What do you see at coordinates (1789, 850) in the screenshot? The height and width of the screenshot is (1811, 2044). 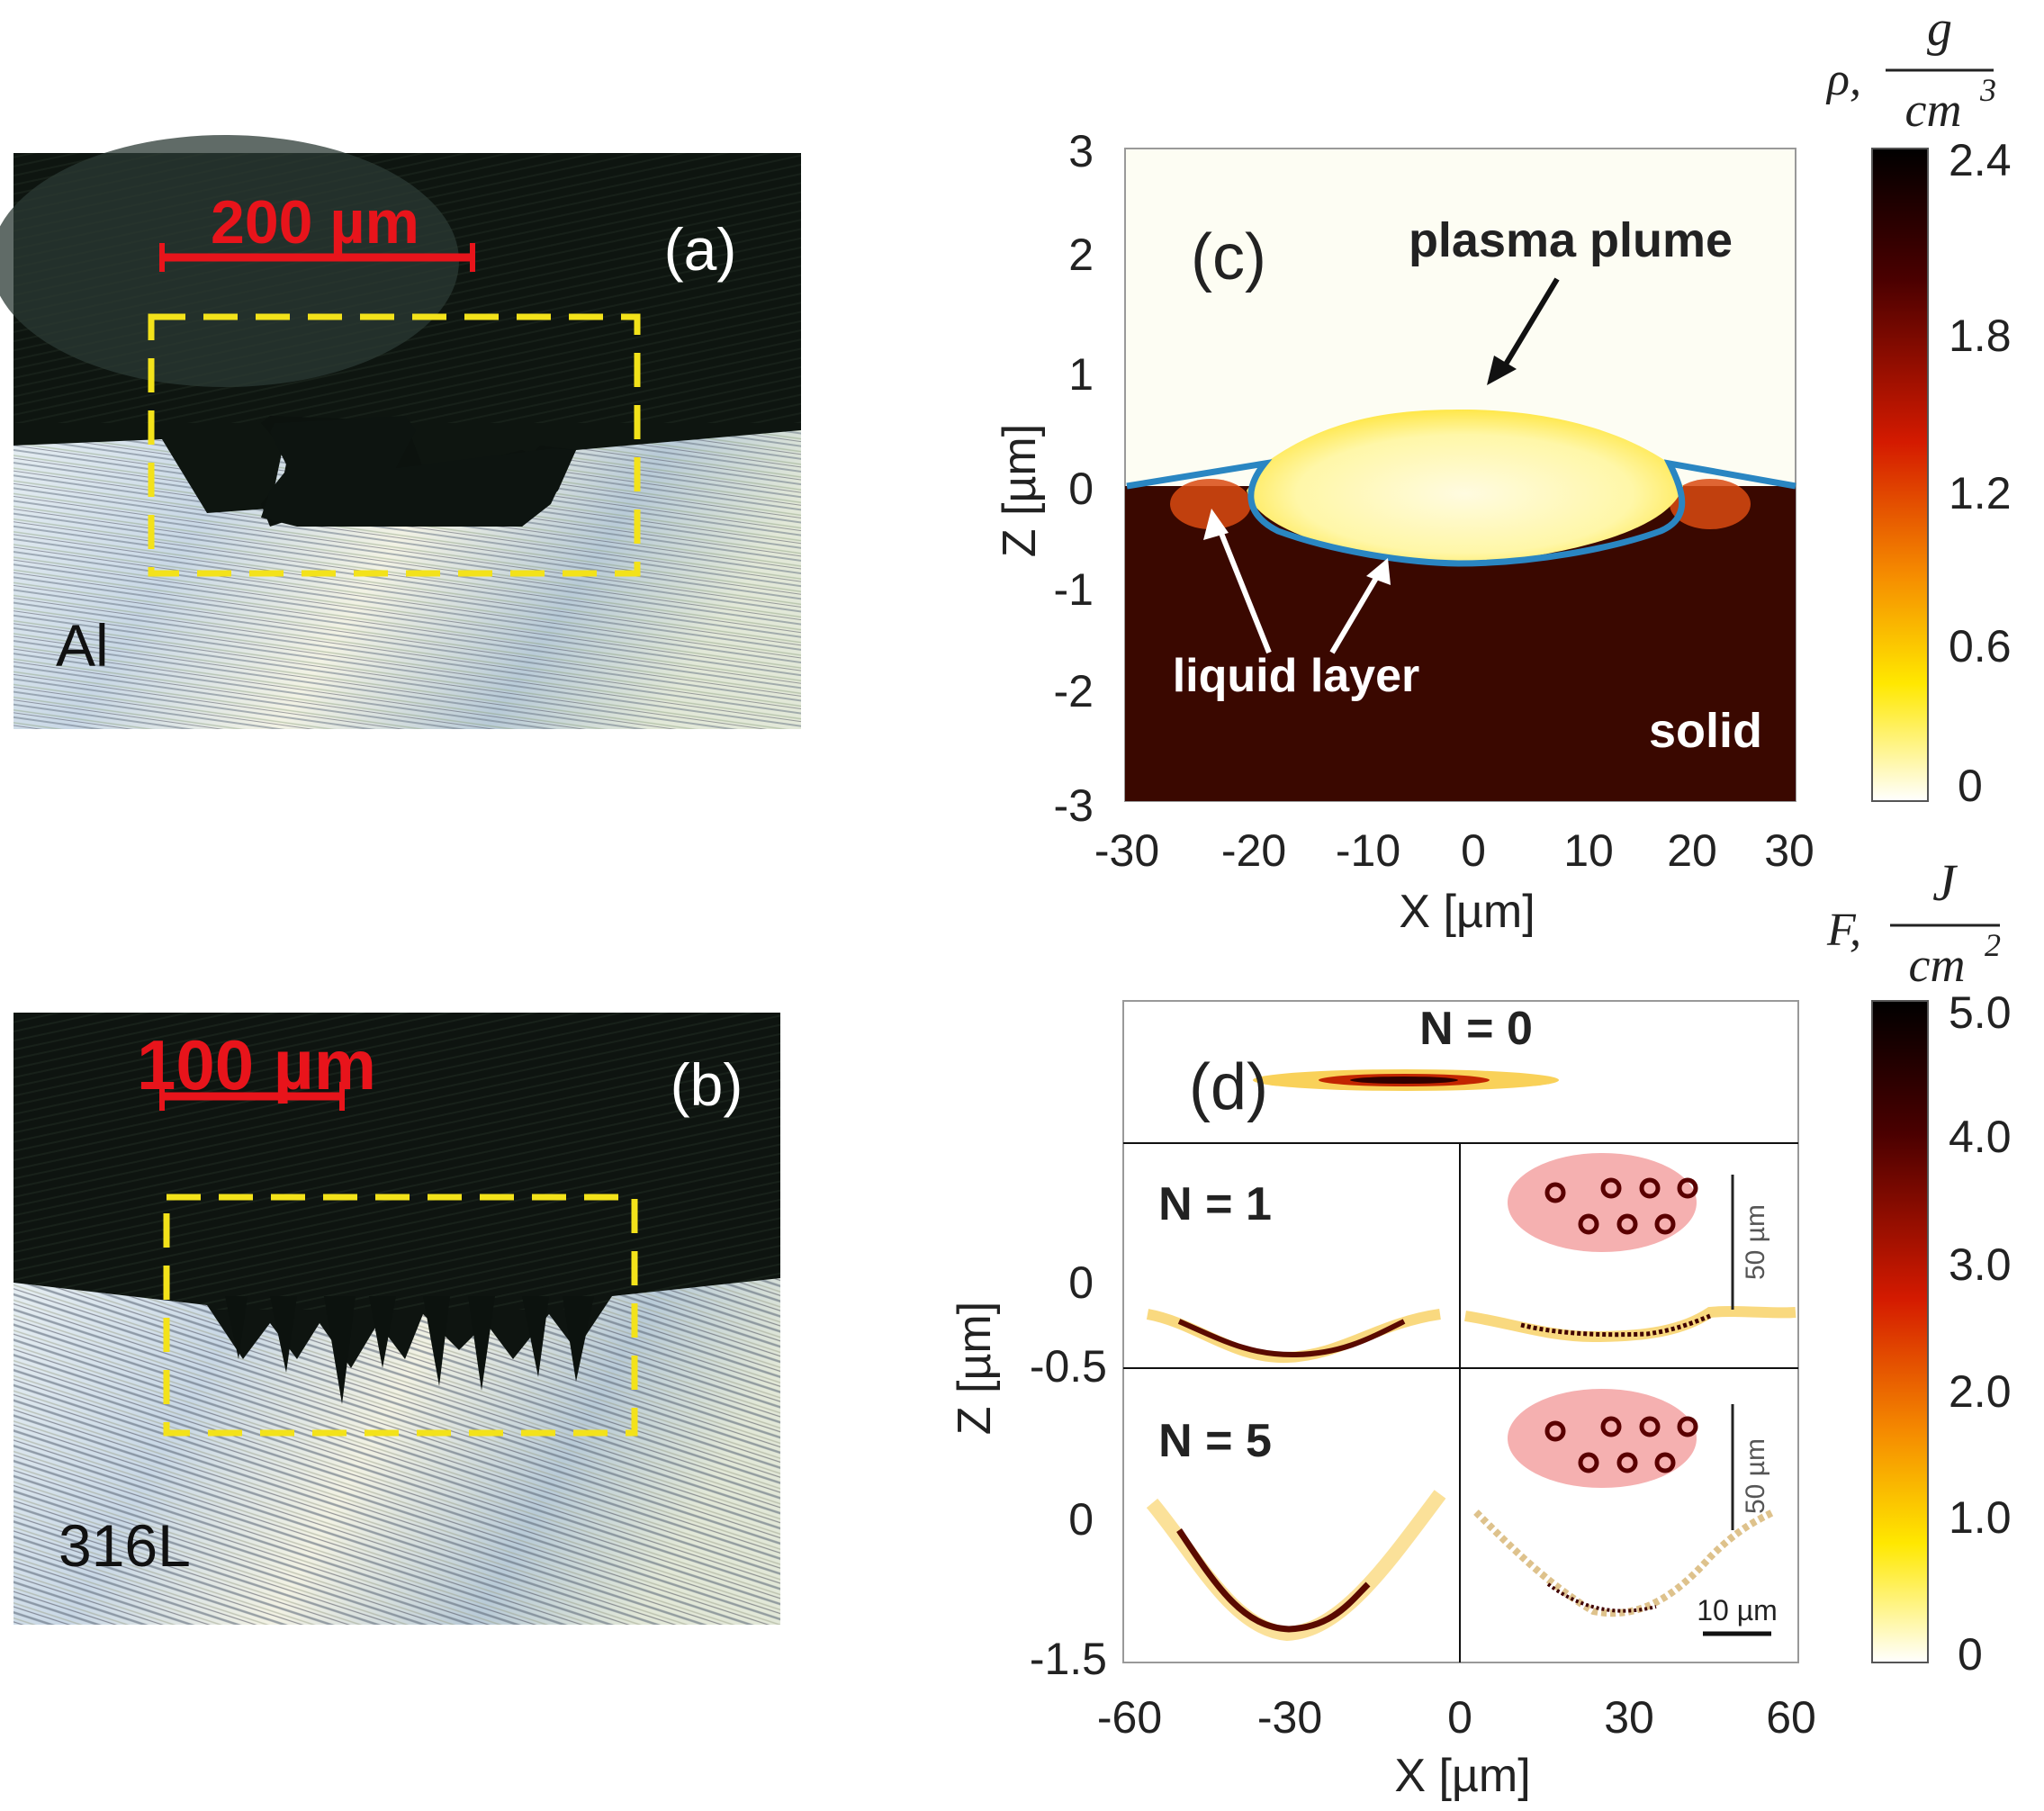 I see `c-xtick: 30` at bounding box center [1789, 850].